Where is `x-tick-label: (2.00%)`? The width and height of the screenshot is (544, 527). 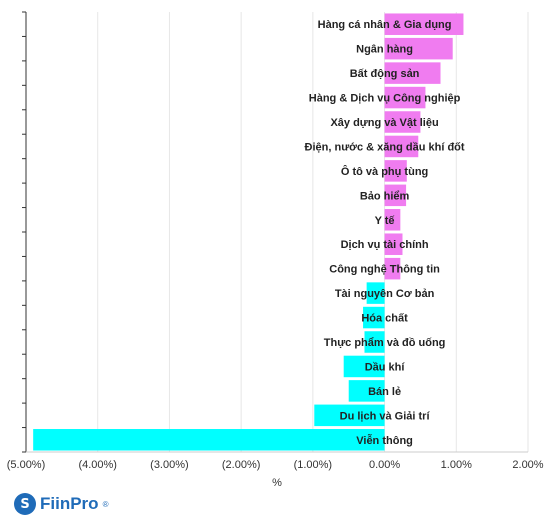 x-tick-label: (2.00%) is located at coordinates (241, 465).